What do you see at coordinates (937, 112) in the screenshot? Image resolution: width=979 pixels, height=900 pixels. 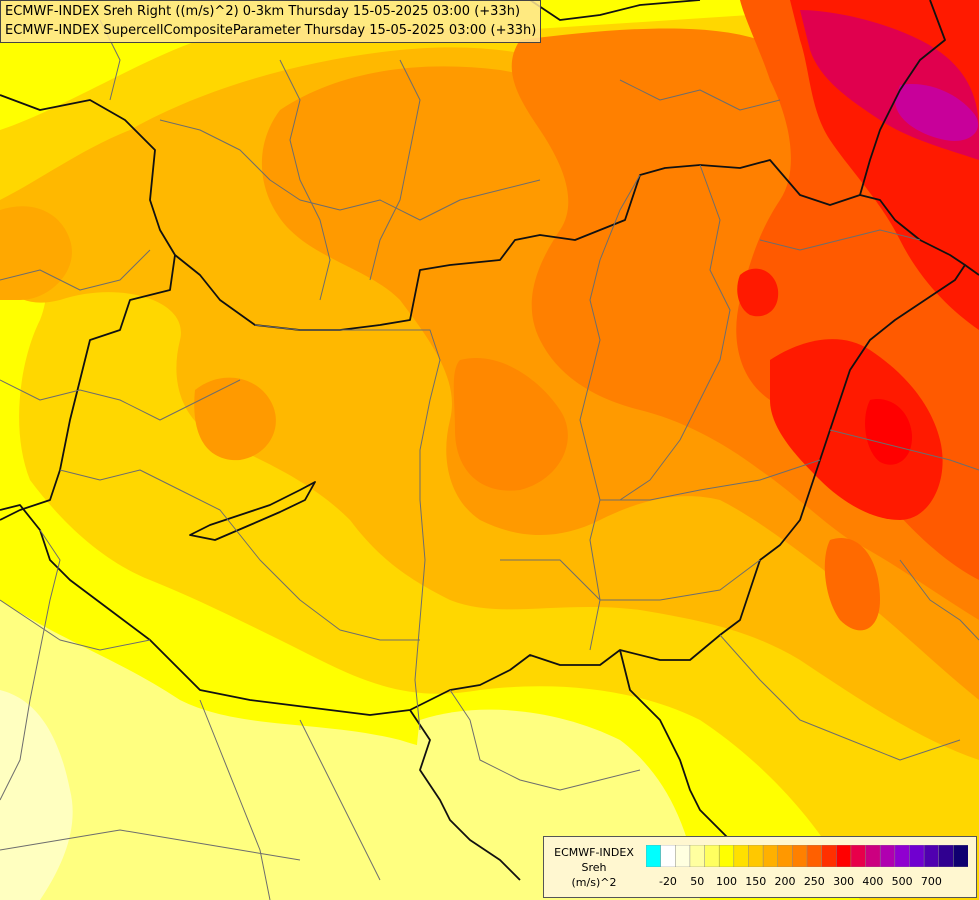 I see `field-purple` at bounding box center [937, 112].